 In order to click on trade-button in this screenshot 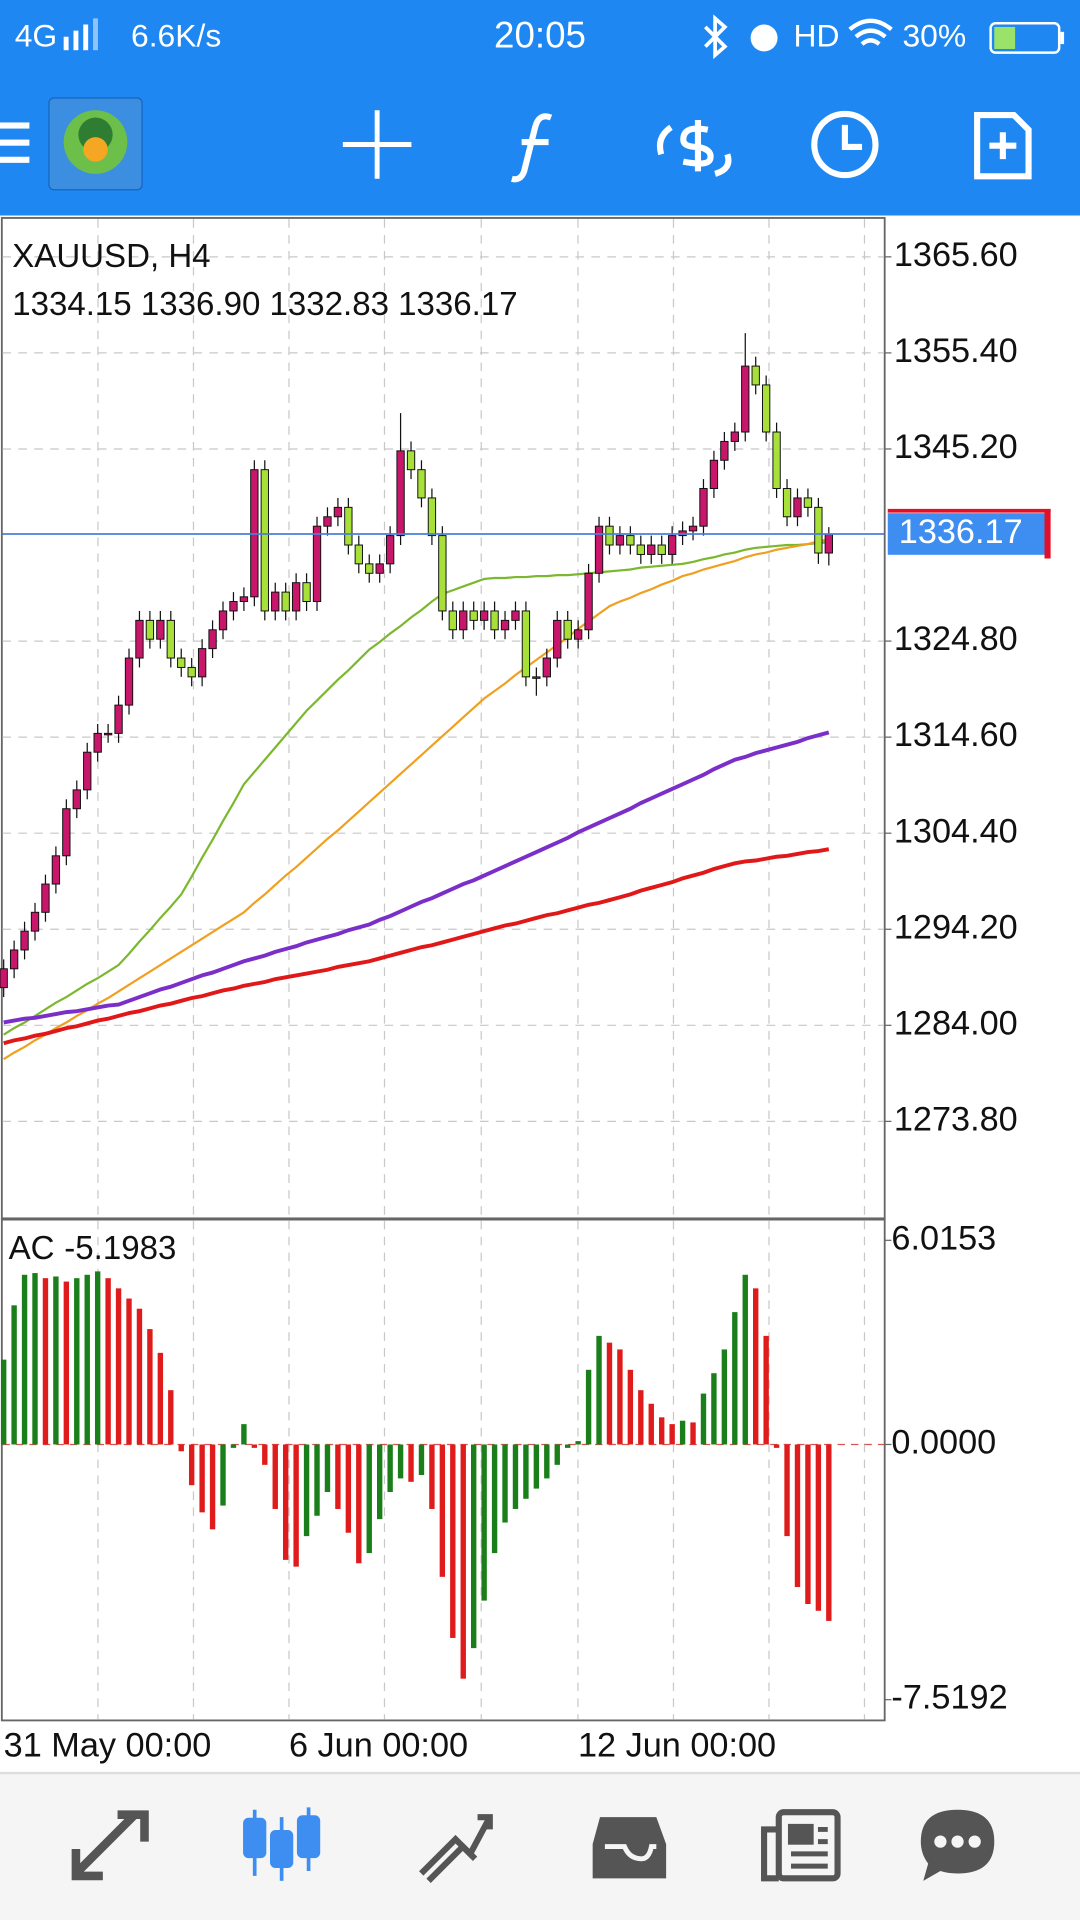, I will do `click(694, 148)`.